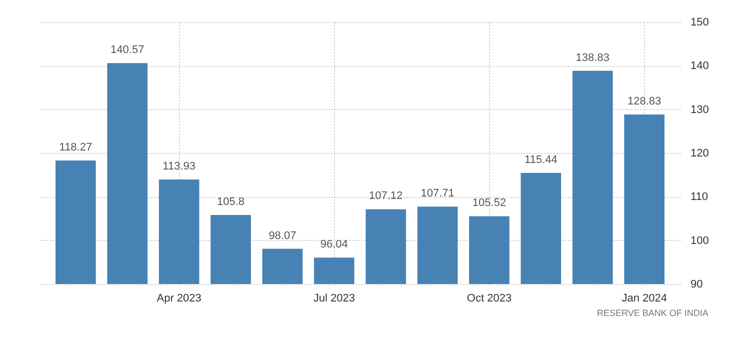 This screenshot has height=340, width=730. Describe the element at coordinates (489, 298) in the screenshot. I see `x-tick-label: Oct 2023` at that location.